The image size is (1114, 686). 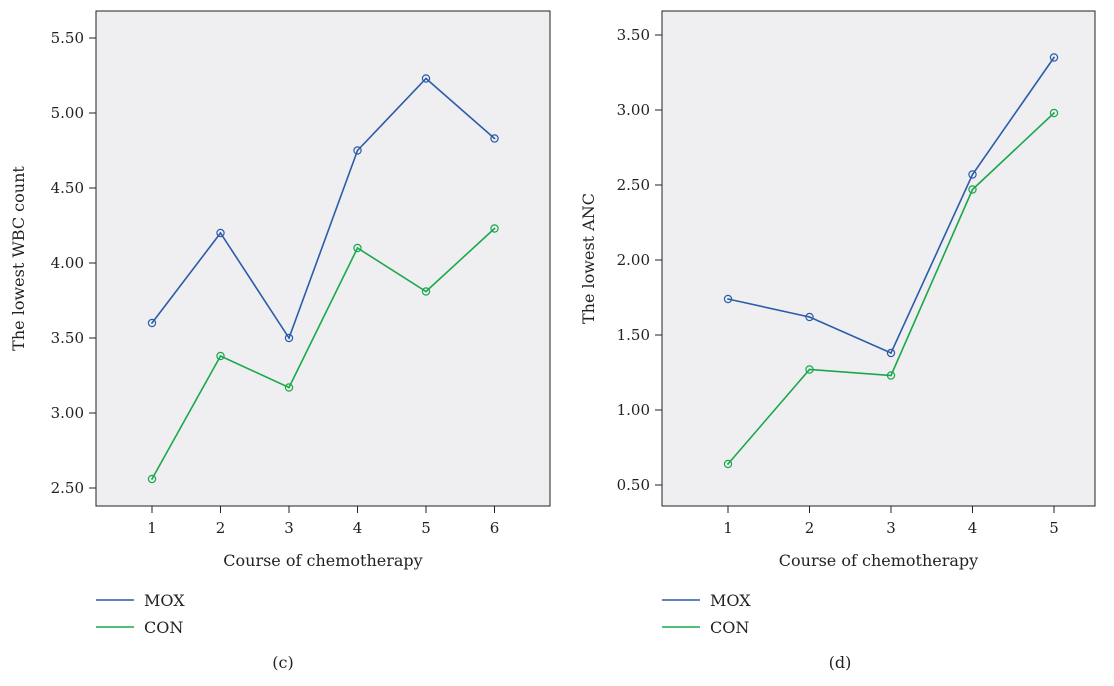 I want to click on y-tick-label: 0.50, so click(x=633, y=485).